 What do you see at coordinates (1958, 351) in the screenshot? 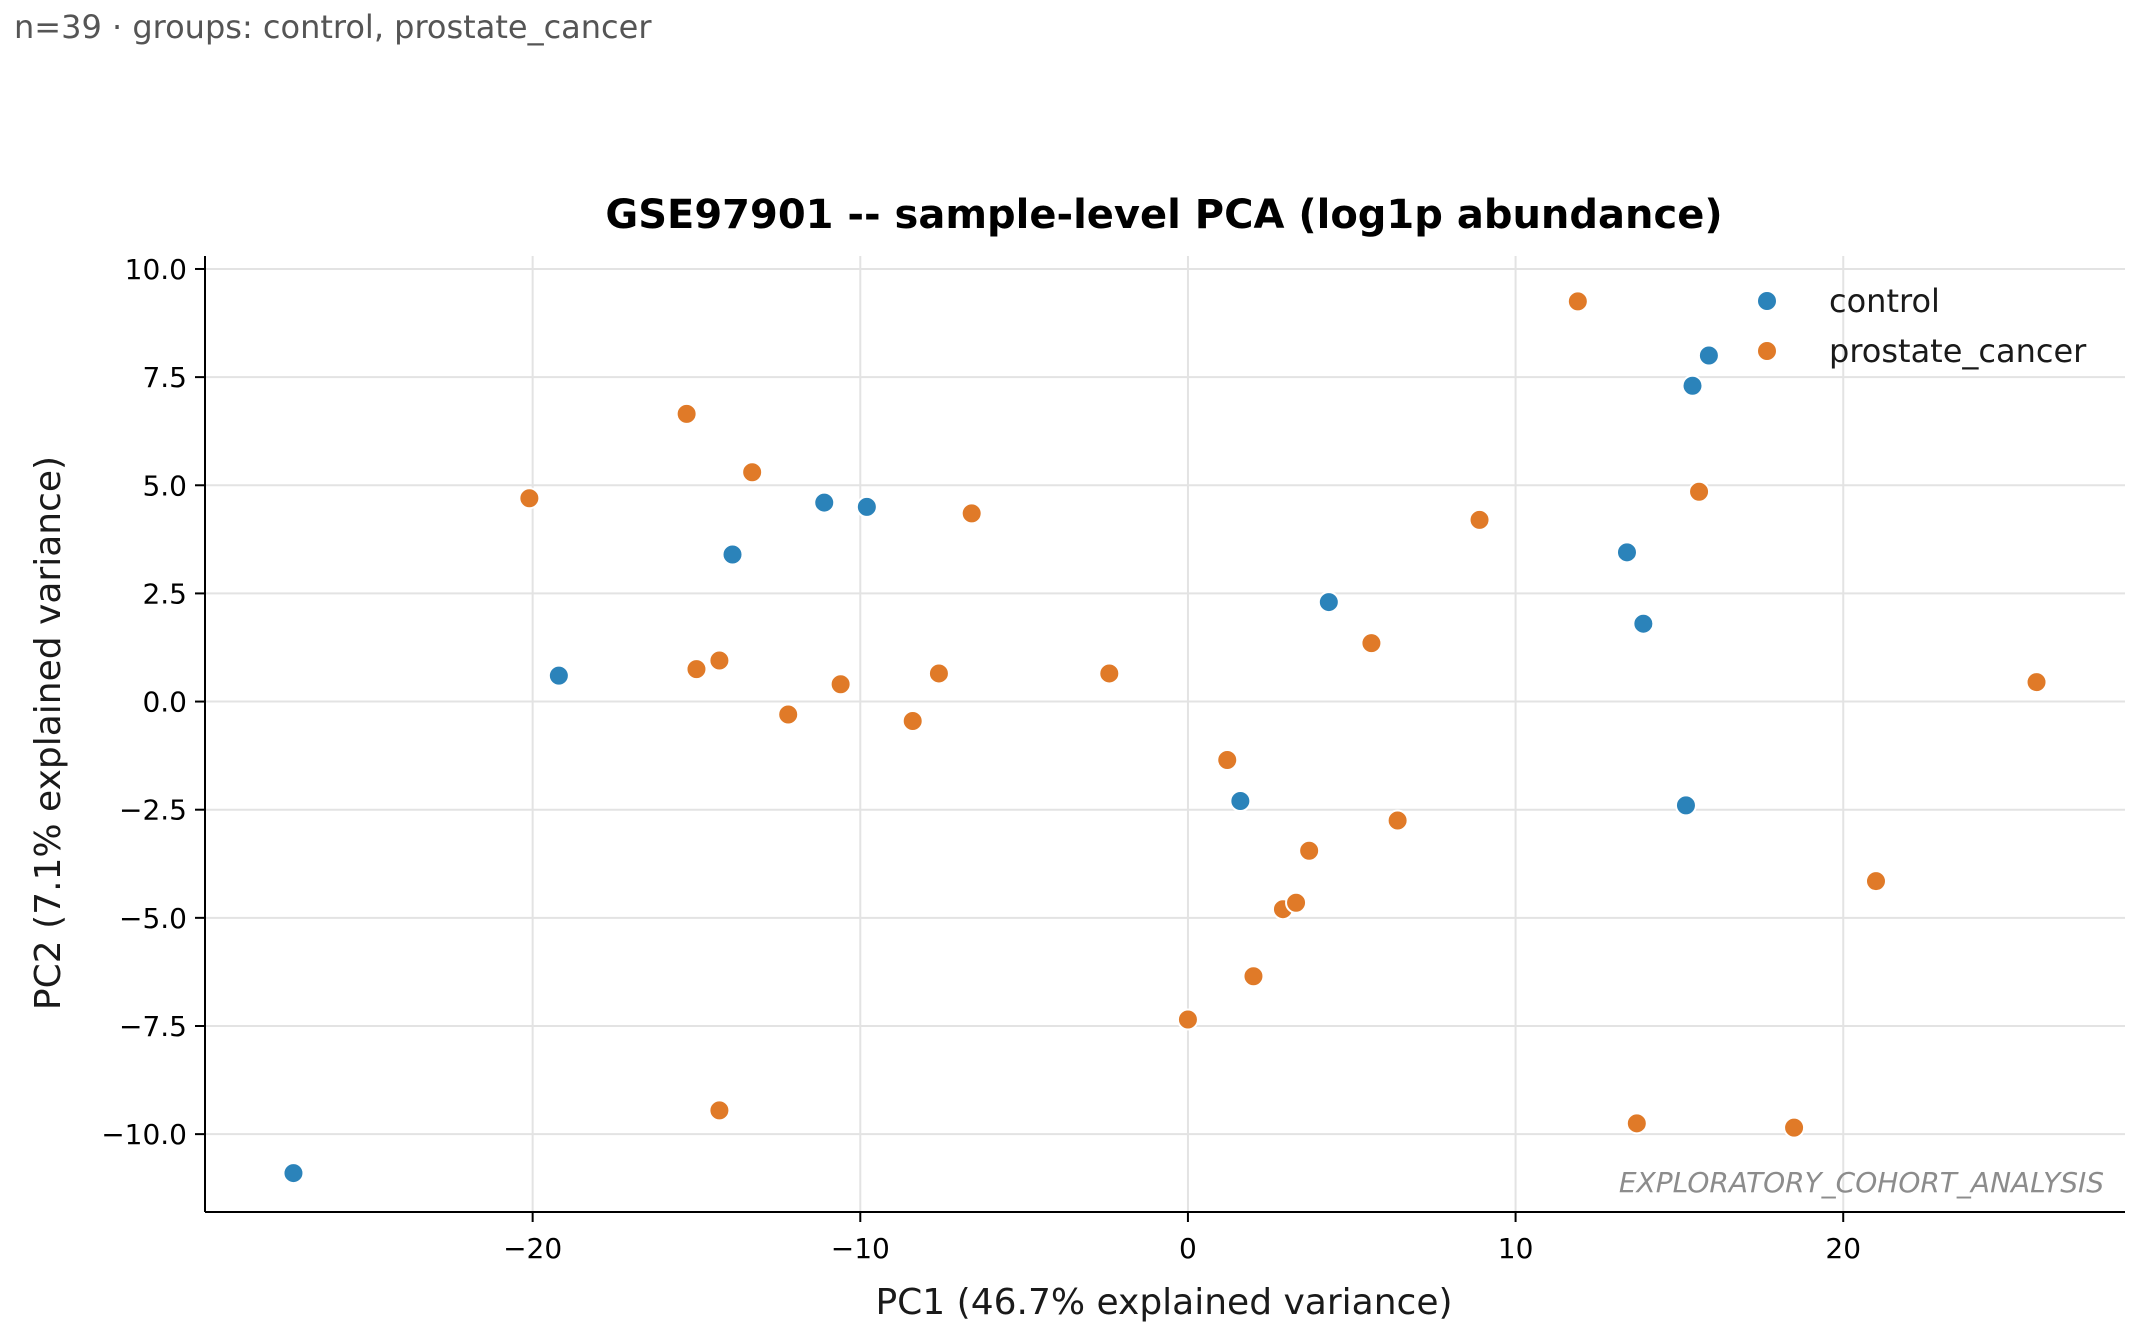
I see `legend-label-prostate_cancer: prostate_cancer` at bounding box center [1958, 351].